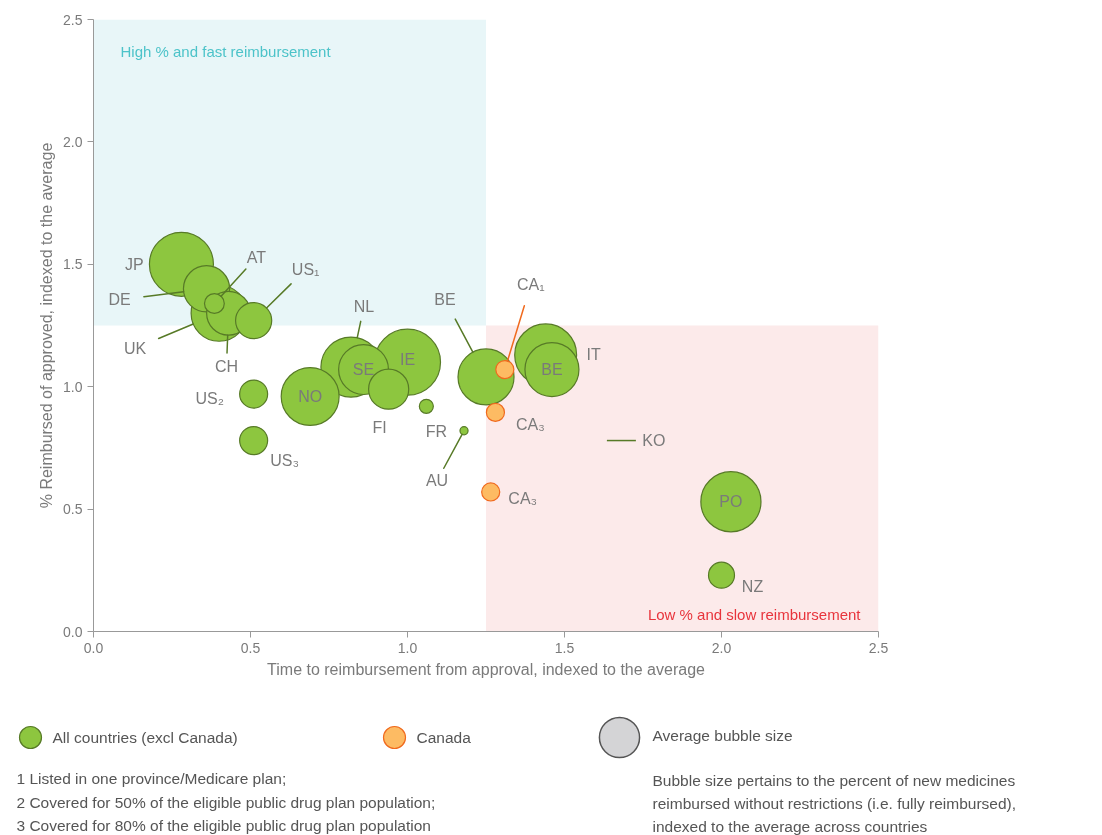 The image size is (1102, 835). Describe the element at coordinates (878, 647) in the screenshot. I see `x-tick-label: 2.5` at that location.